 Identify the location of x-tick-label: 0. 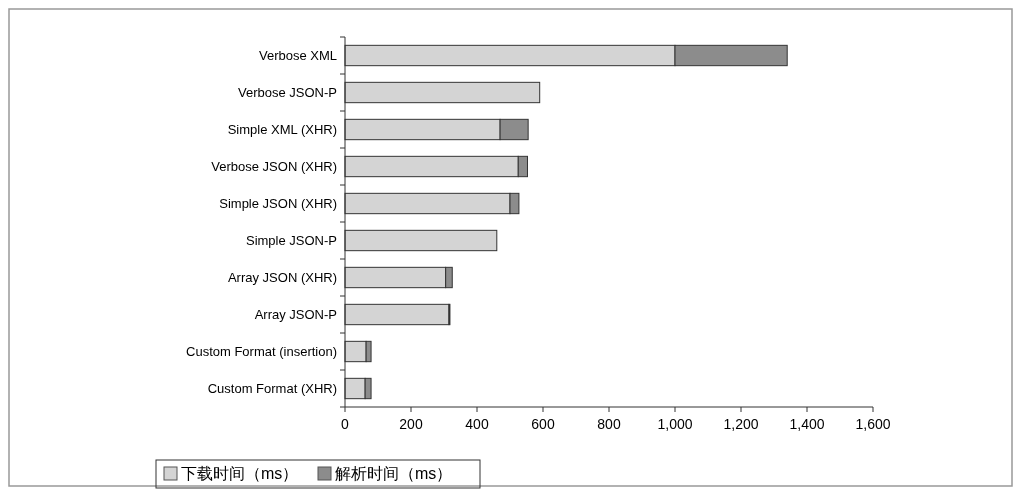
(345, 424).